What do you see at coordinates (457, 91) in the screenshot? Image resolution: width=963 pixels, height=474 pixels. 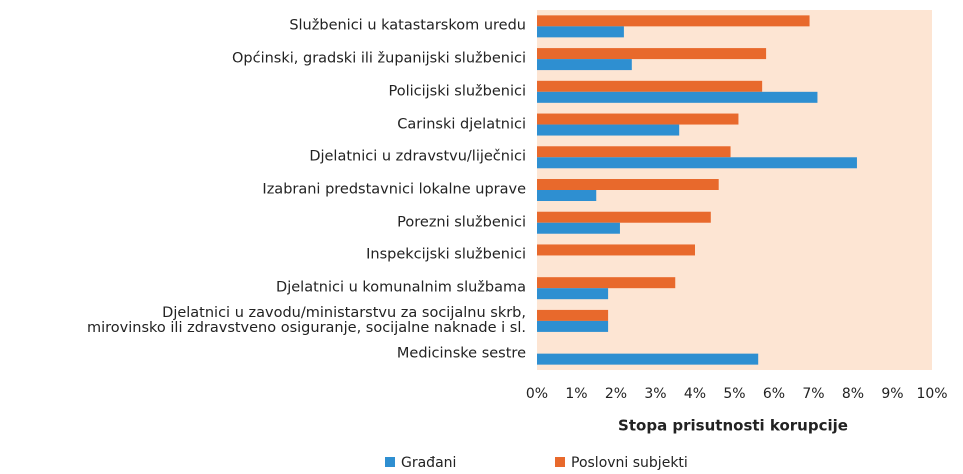 I see `category-label: Policijski službenici` at bounding box center [457, 91].